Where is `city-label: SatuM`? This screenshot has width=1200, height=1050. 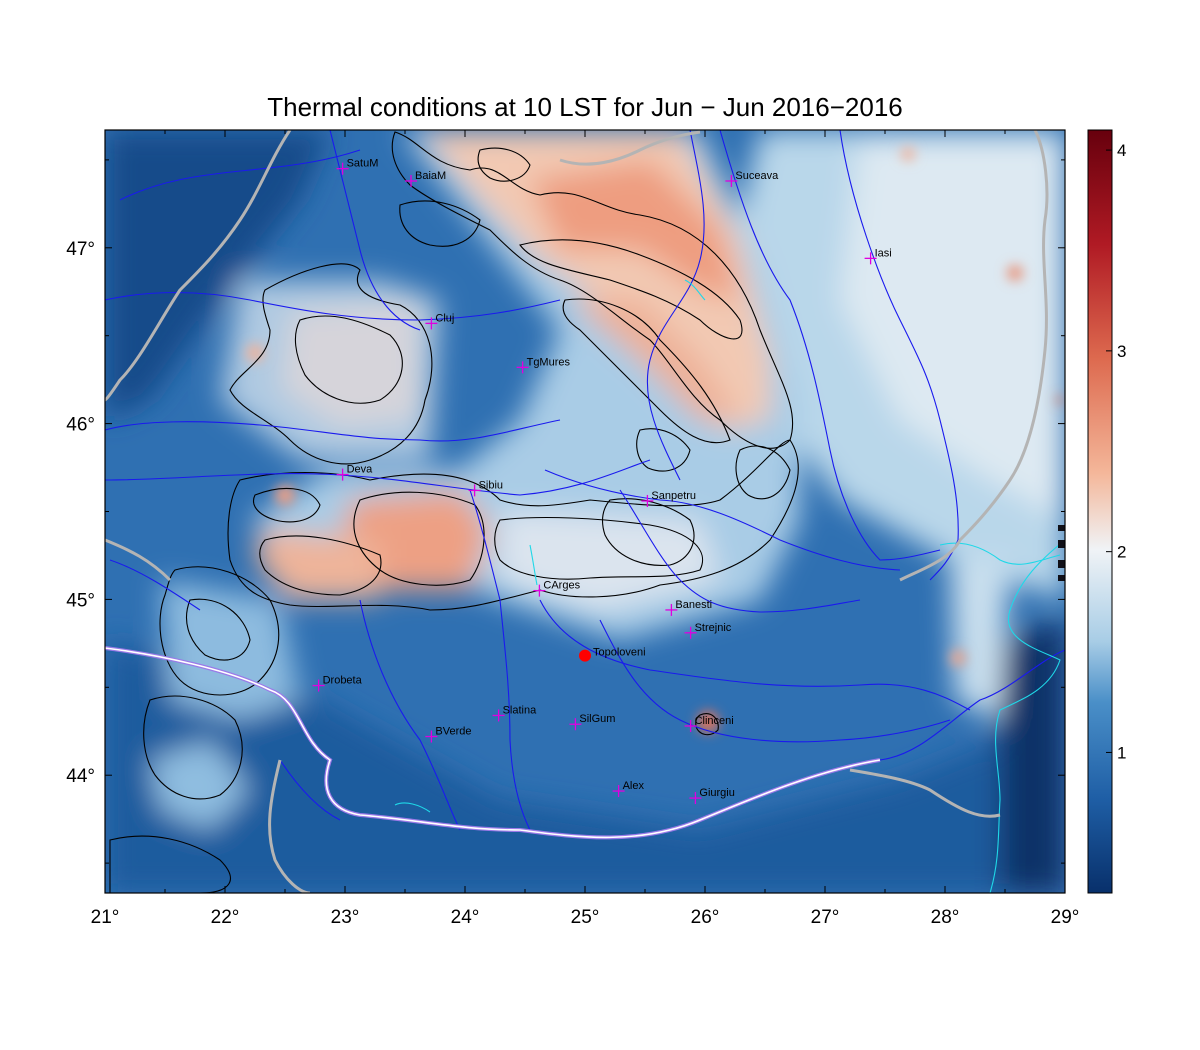
city-label: SatuM is located at coordinates (363, 164).